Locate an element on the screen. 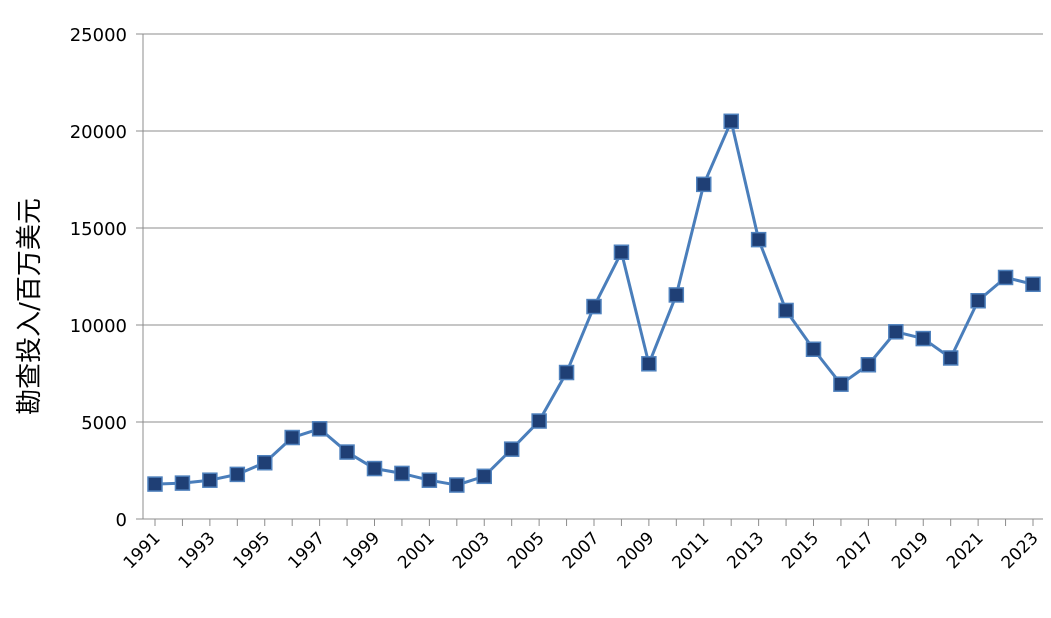 The height and width of the screenshot is (618, 1051). x-tick-label: 2023 is located at coordinates (1020, 550).